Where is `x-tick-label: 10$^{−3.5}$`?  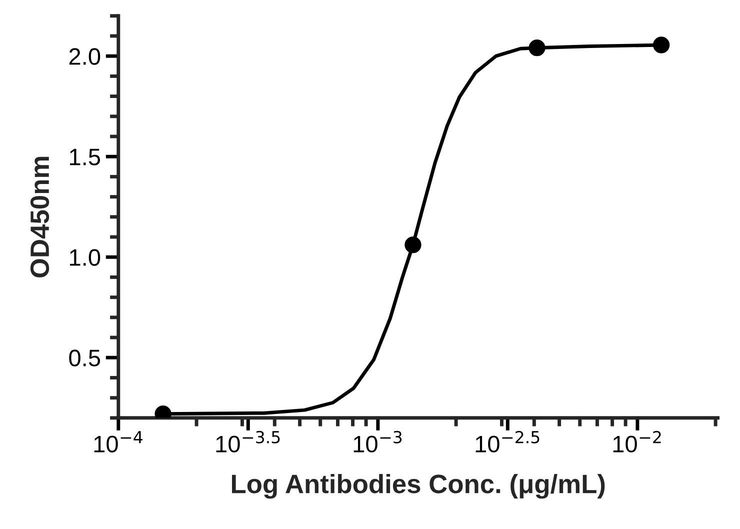
x-tick-label: 10$^{−3.5}$ is located at coordinates (248, 441).